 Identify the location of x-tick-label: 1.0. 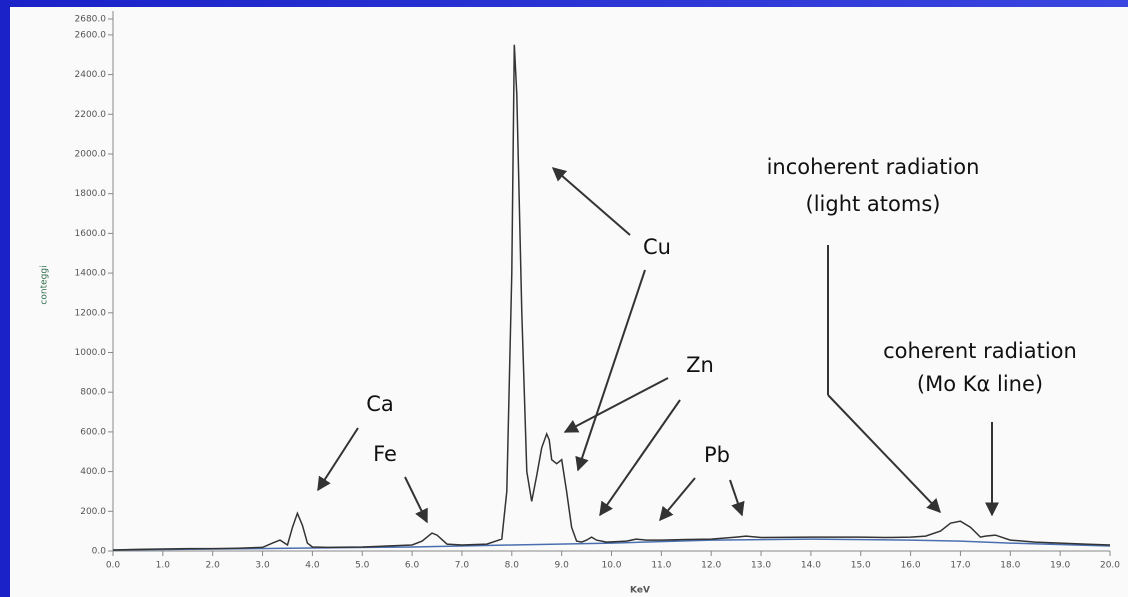
(163, 566).